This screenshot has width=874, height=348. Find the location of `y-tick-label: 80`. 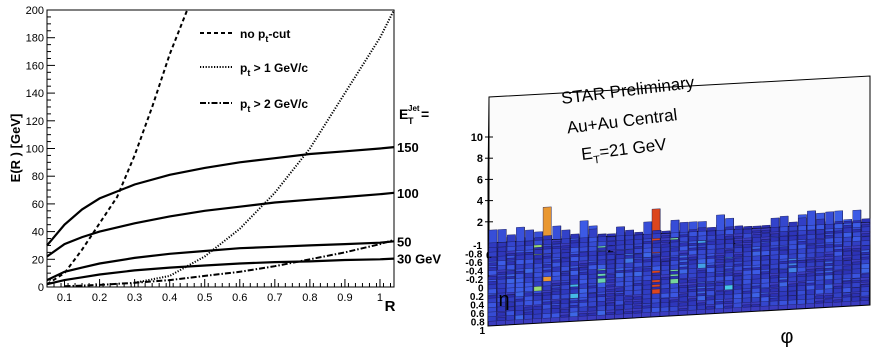

y-tick-label: 80 is located at coordinates (38, 177).